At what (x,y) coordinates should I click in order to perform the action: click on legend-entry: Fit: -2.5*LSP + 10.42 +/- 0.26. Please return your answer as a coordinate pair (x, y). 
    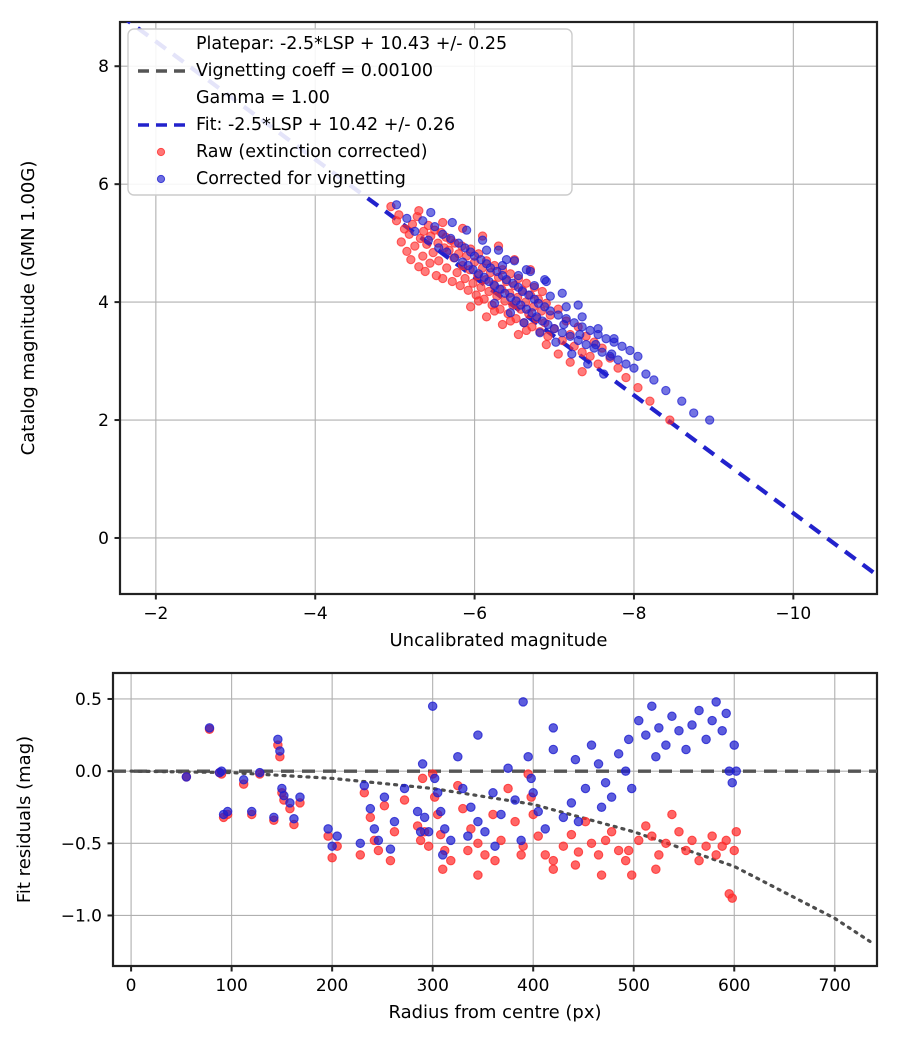
    Looking at the image, I should click on (296, 125).